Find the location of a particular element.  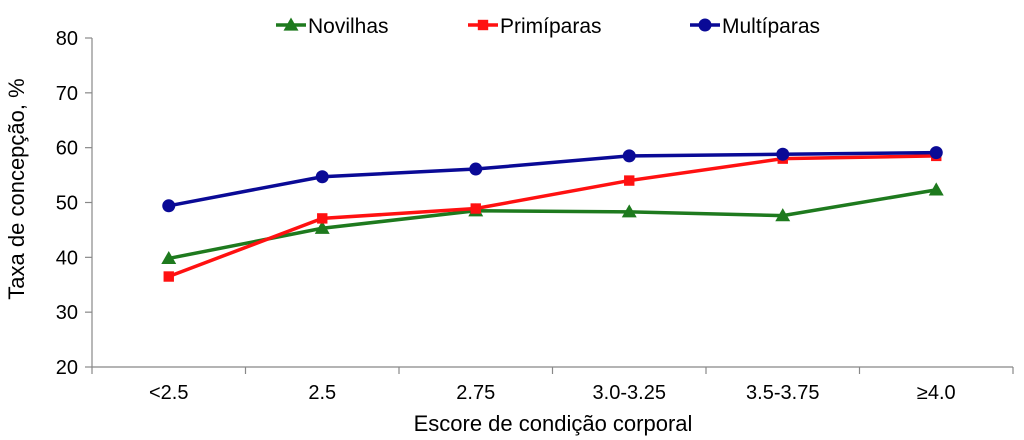

legend-label: Multíparas is located at coordinates (771, 26).